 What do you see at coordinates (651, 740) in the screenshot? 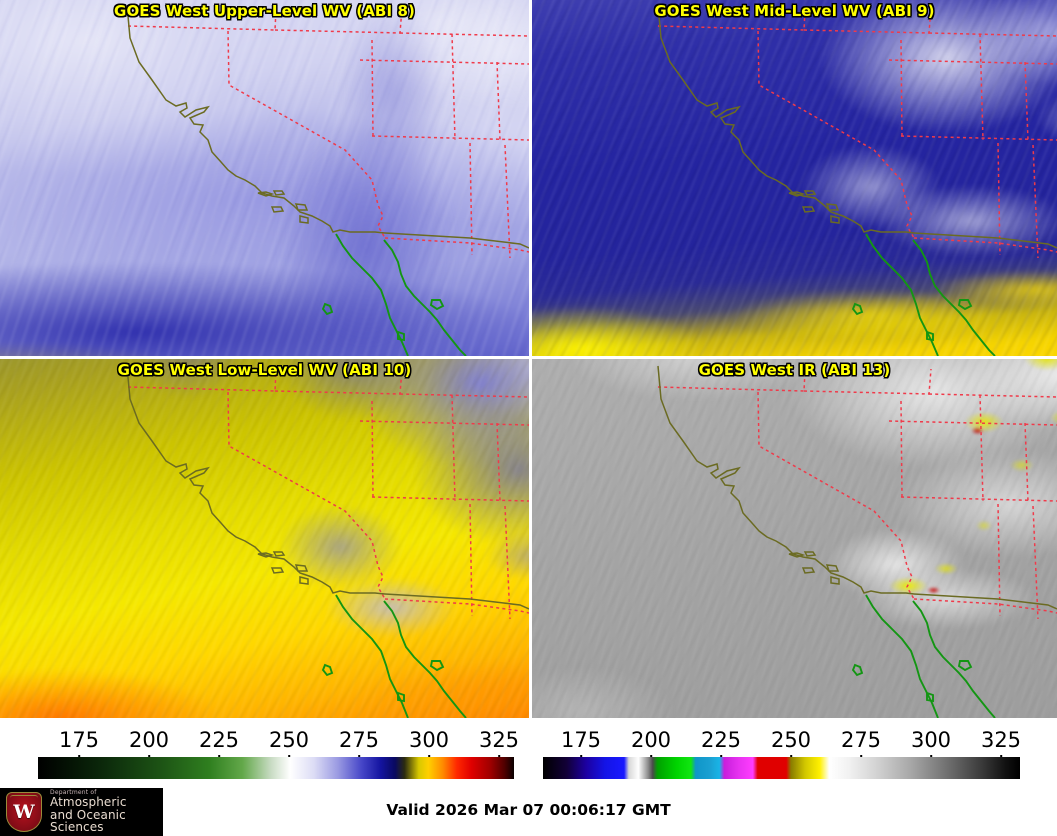
I see `cbar-ir-tick-1: 200` at bounding box center [651, 740].